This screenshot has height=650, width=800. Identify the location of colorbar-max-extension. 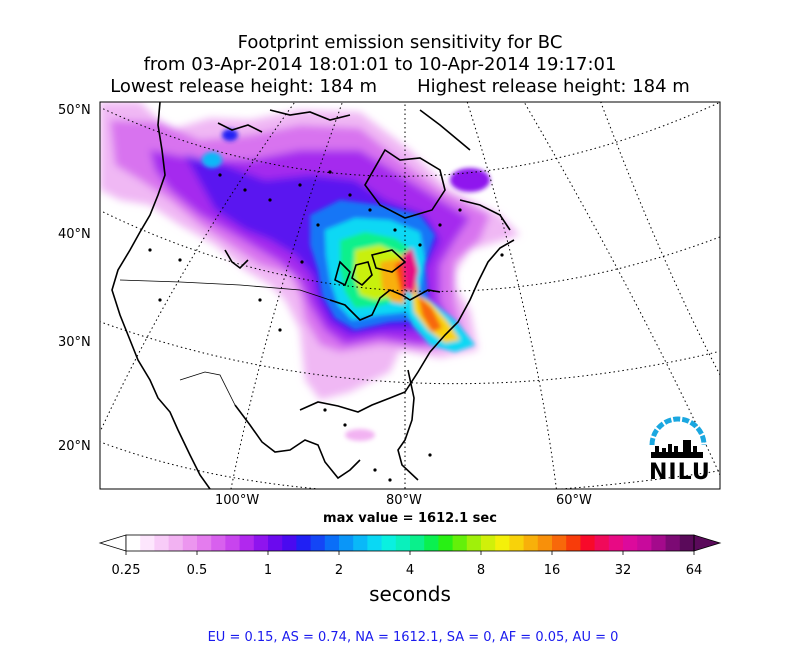
(707, 543).